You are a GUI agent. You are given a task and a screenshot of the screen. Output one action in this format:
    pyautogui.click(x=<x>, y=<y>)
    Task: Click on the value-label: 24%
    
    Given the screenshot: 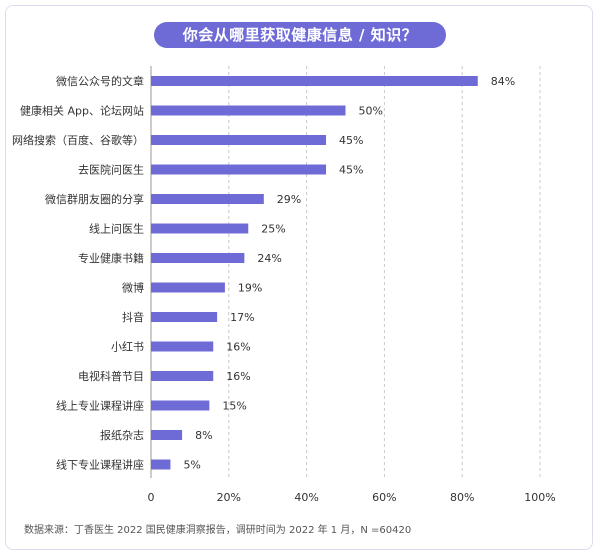 What is the action you would take?
    pyautogui.click(x=269, y=258)
    